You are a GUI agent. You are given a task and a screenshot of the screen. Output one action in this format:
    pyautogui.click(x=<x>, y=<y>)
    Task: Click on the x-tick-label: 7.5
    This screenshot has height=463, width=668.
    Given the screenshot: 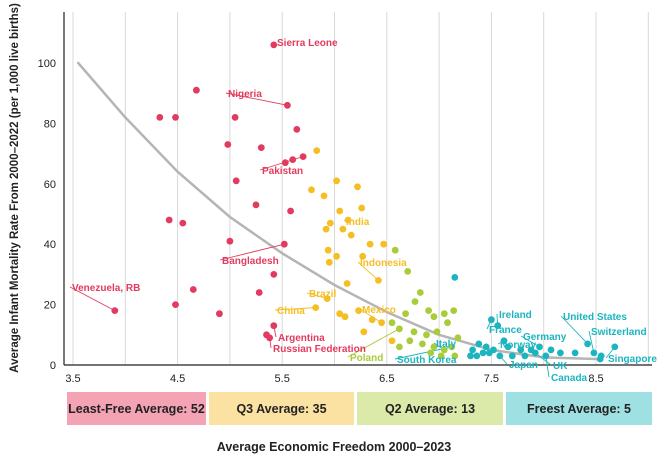 What is the action you would take?
    pyautogui.click(x=491, y=379)
    